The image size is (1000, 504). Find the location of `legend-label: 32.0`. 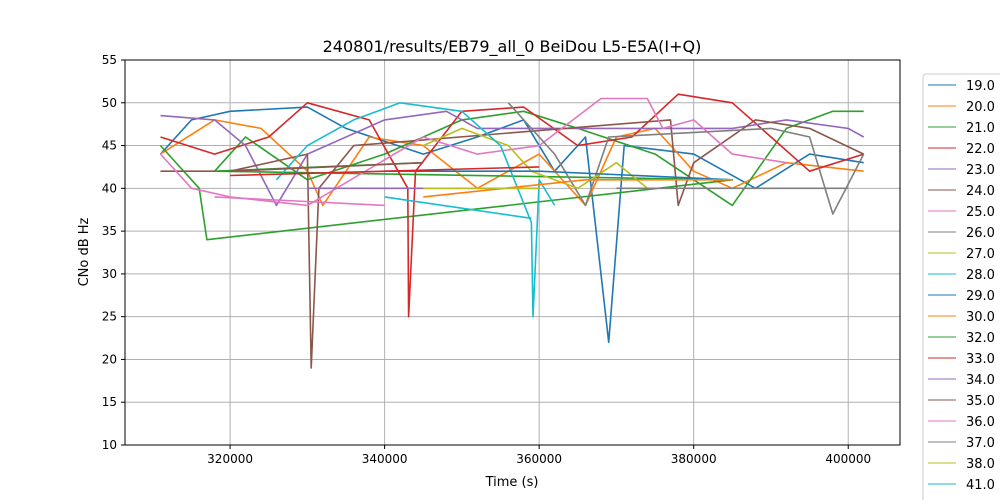

legend-label: 32.0 is located at coordinates (980, 338).